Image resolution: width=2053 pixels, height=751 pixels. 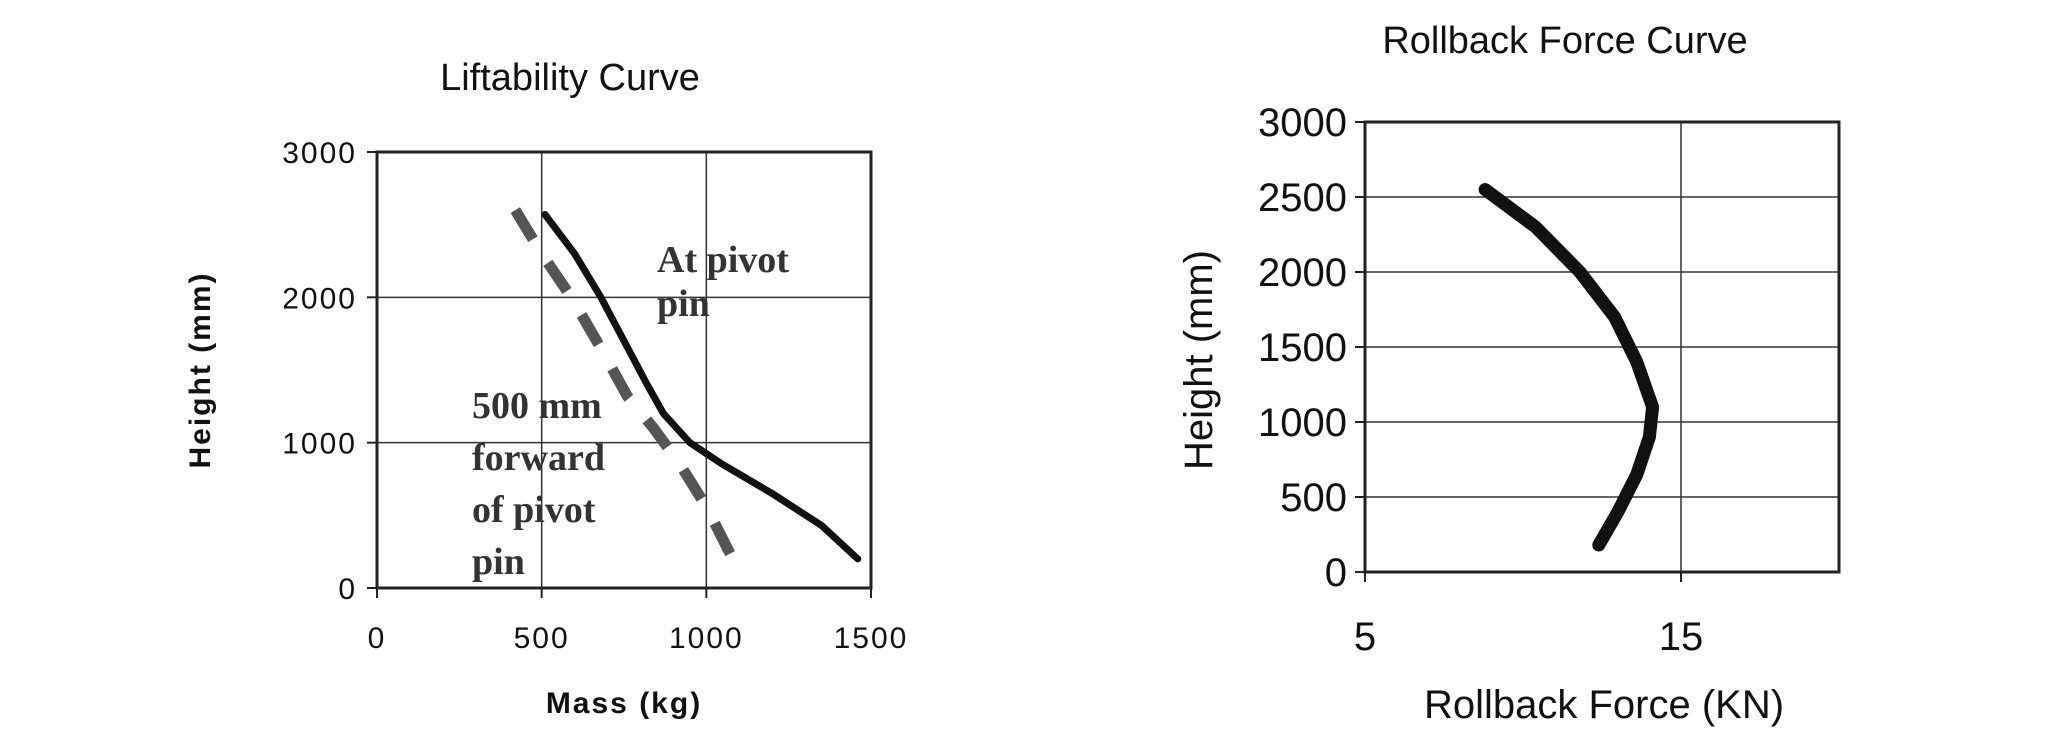 I want to click on c1-y-tick-0: 0, so click(x=347, y=589).